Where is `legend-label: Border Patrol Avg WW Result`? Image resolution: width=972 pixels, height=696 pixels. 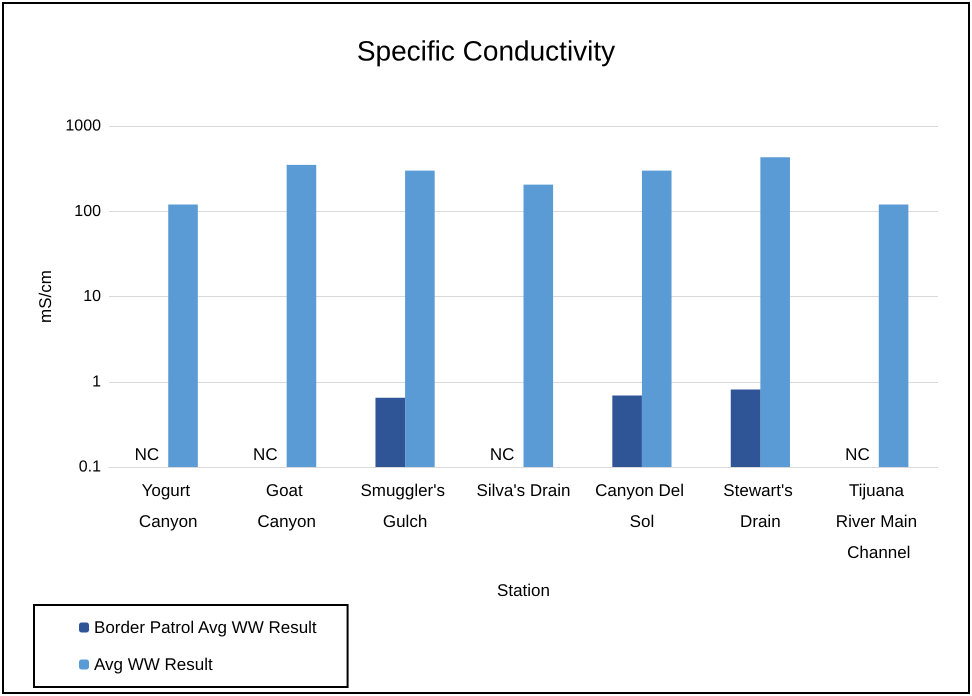
legend-label: Border Patrol Avg WW Result is located at coordinates (205, 627).